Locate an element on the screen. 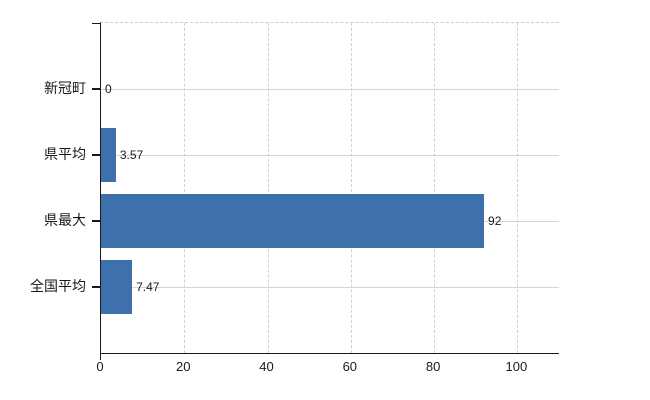 This screenshot has width=650, height=400. x-axis-tick-label: 20 is located at coordinates (183, 366).